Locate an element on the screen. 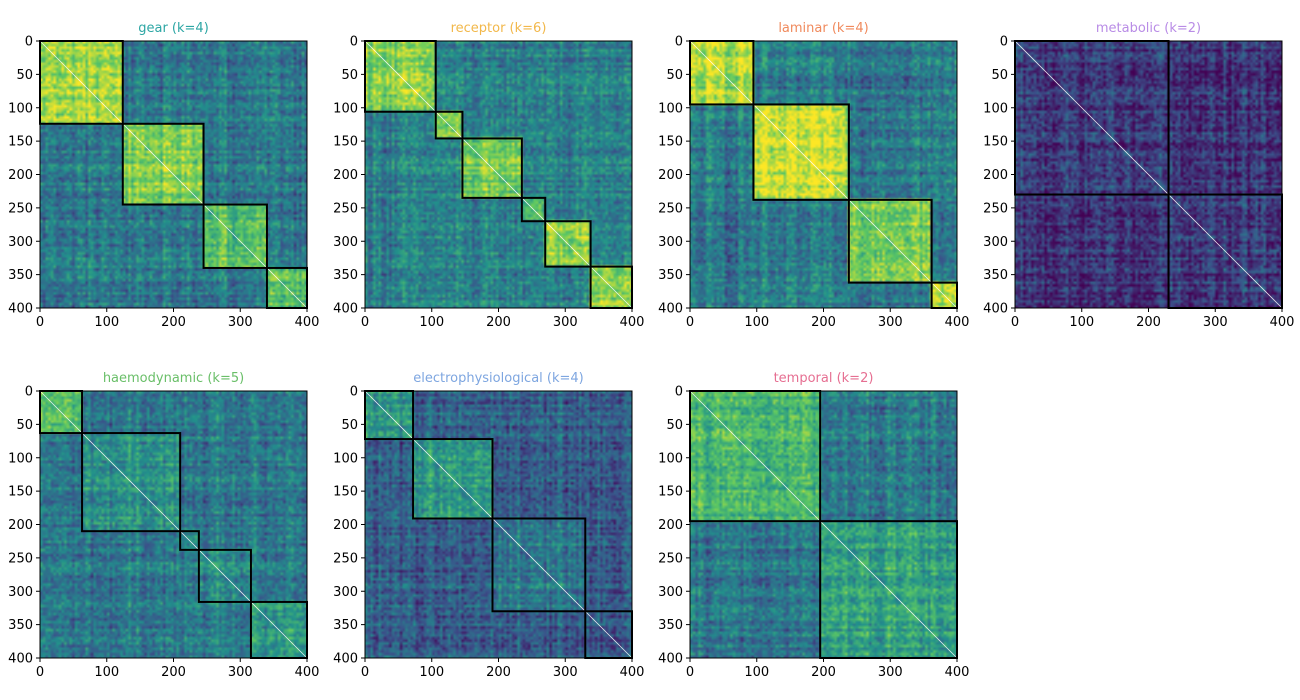 Image resolution: width=1300 pixels, height=700 pixels. panel-title: gear (k=4) is located at coordinates (173, 28).